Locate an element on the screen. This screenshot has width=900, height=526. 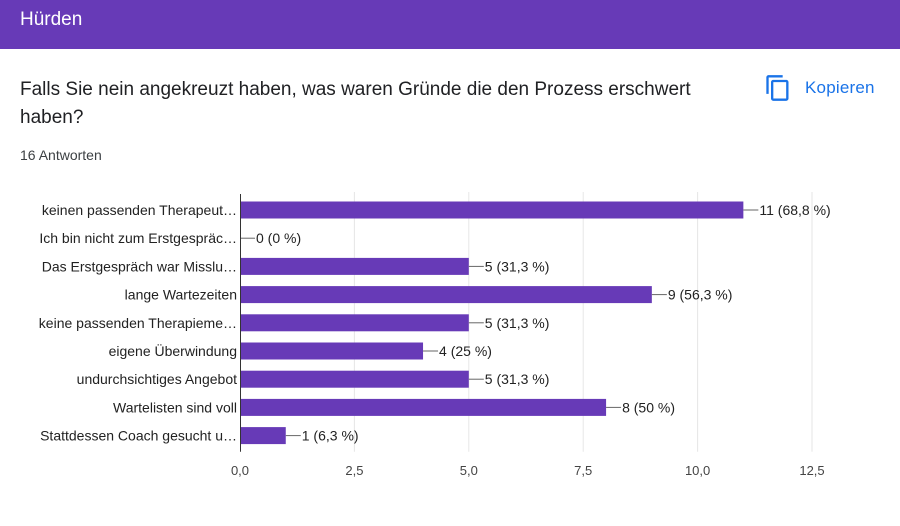
section-header: Hürden is located at coordinates (450, 24).